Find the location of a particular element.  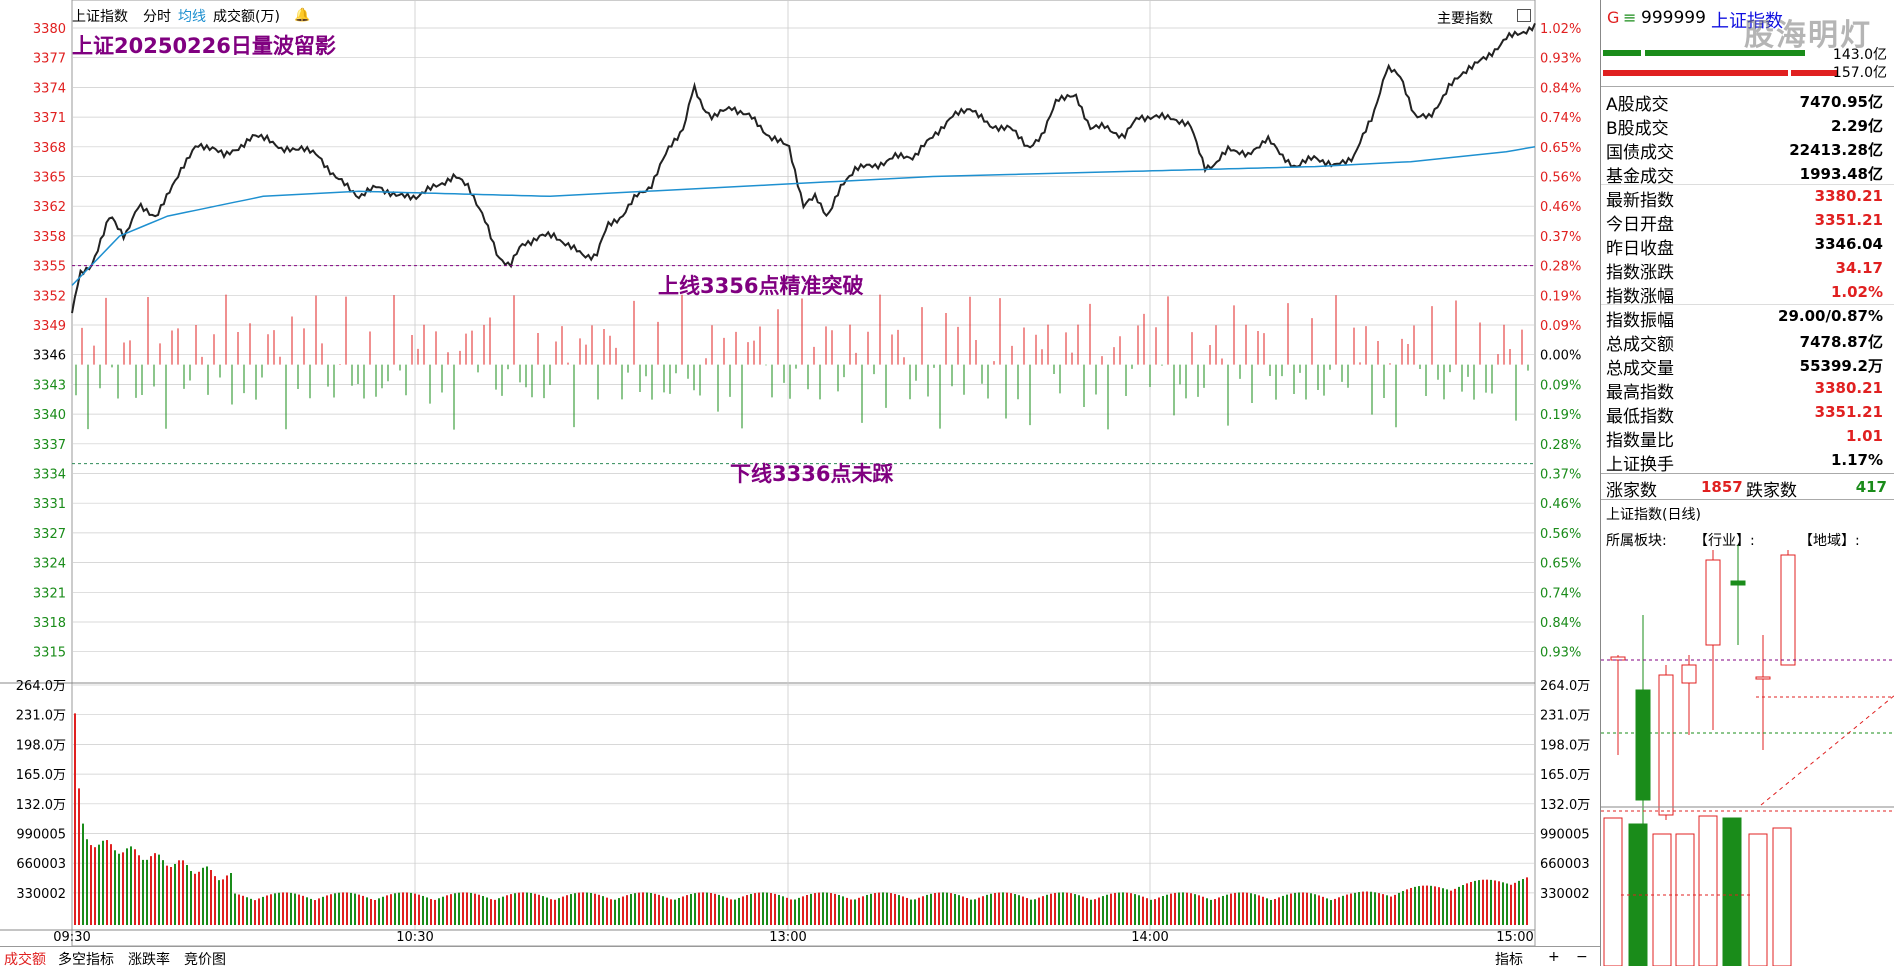

stat-row: 今日开盘 3351.21 is located at coordinates (1746, 222).